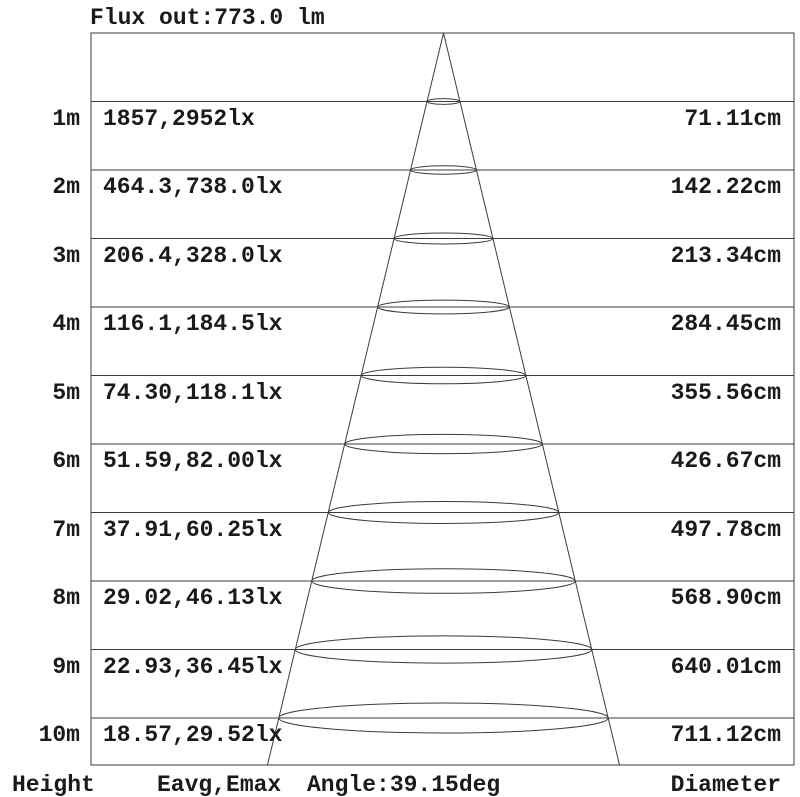 The height and width of the screenshot is (797, 800). Describe the element at coordinates (66, 255) in the screenshot. I see `height-label: 3m` at that location.